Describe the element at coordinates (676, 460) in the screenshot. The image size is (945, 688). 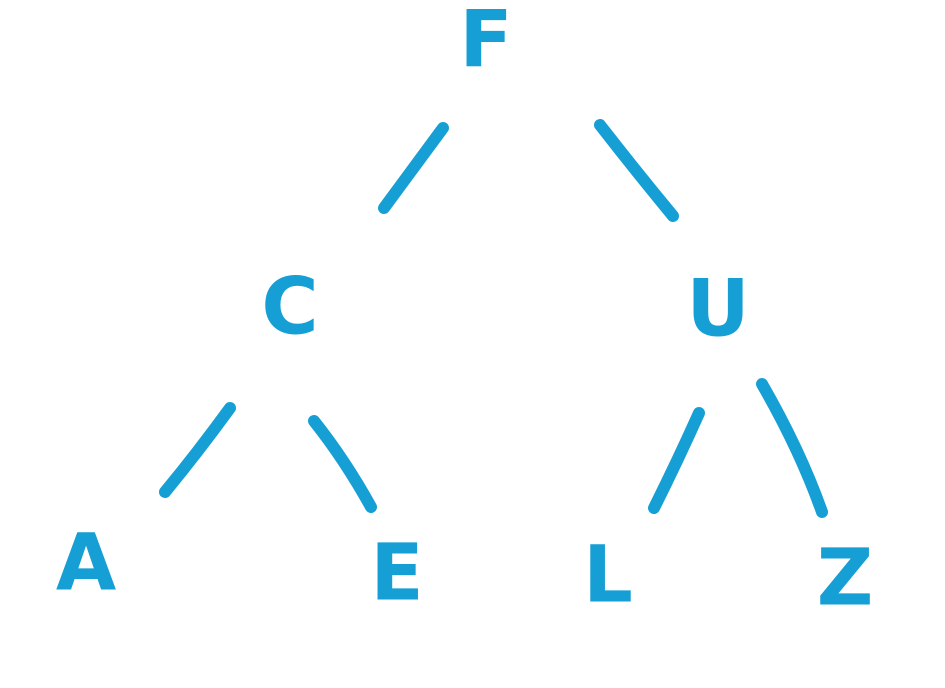
I see `edge-u-l` at that location.